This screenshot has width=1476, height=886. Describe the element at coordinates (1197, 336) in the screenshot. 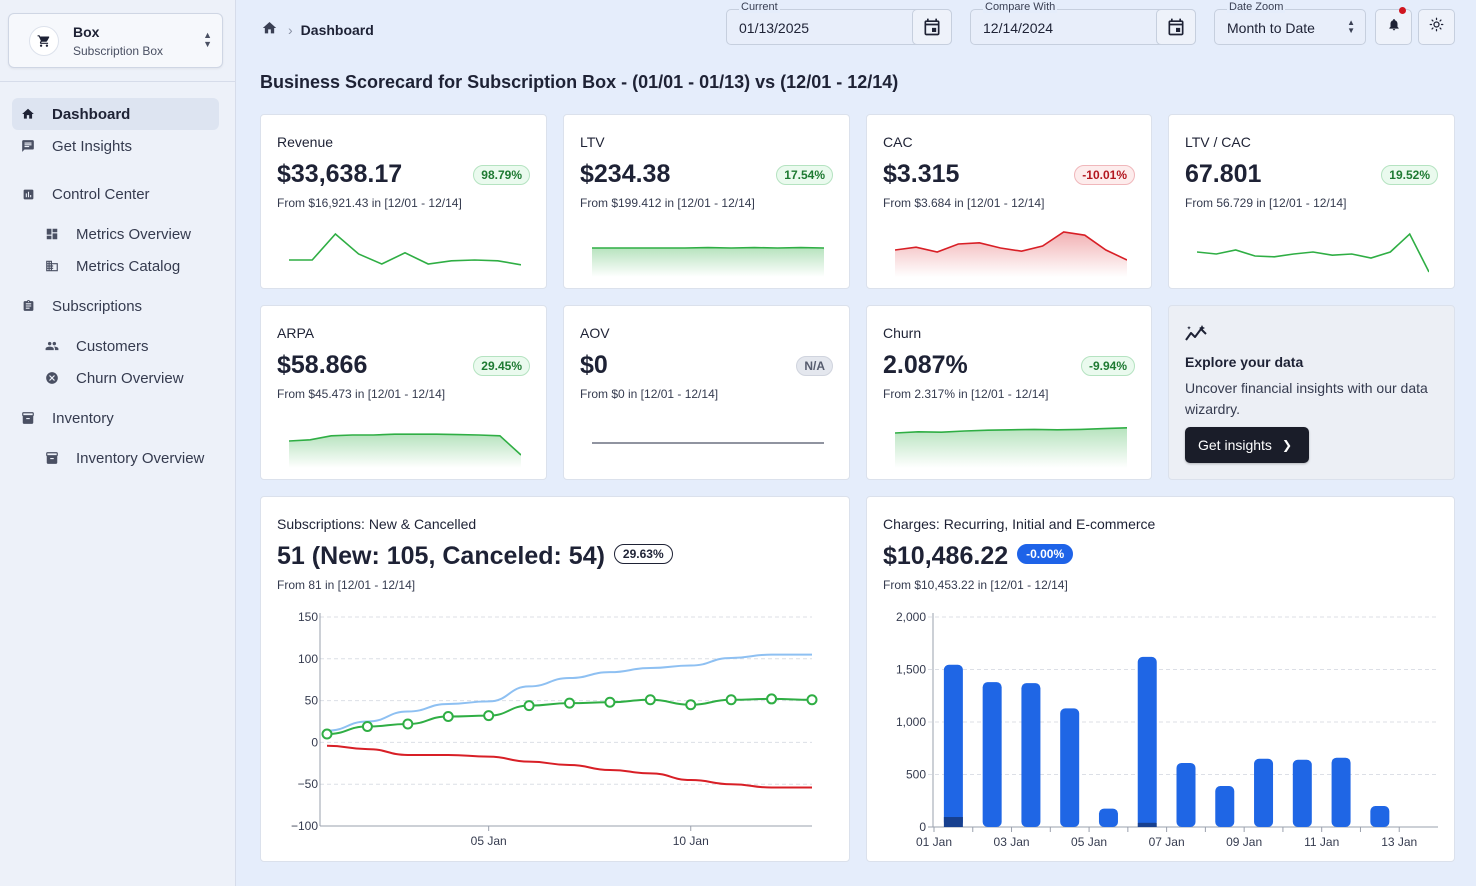

I see `sparkle-chart-icon` at that location.